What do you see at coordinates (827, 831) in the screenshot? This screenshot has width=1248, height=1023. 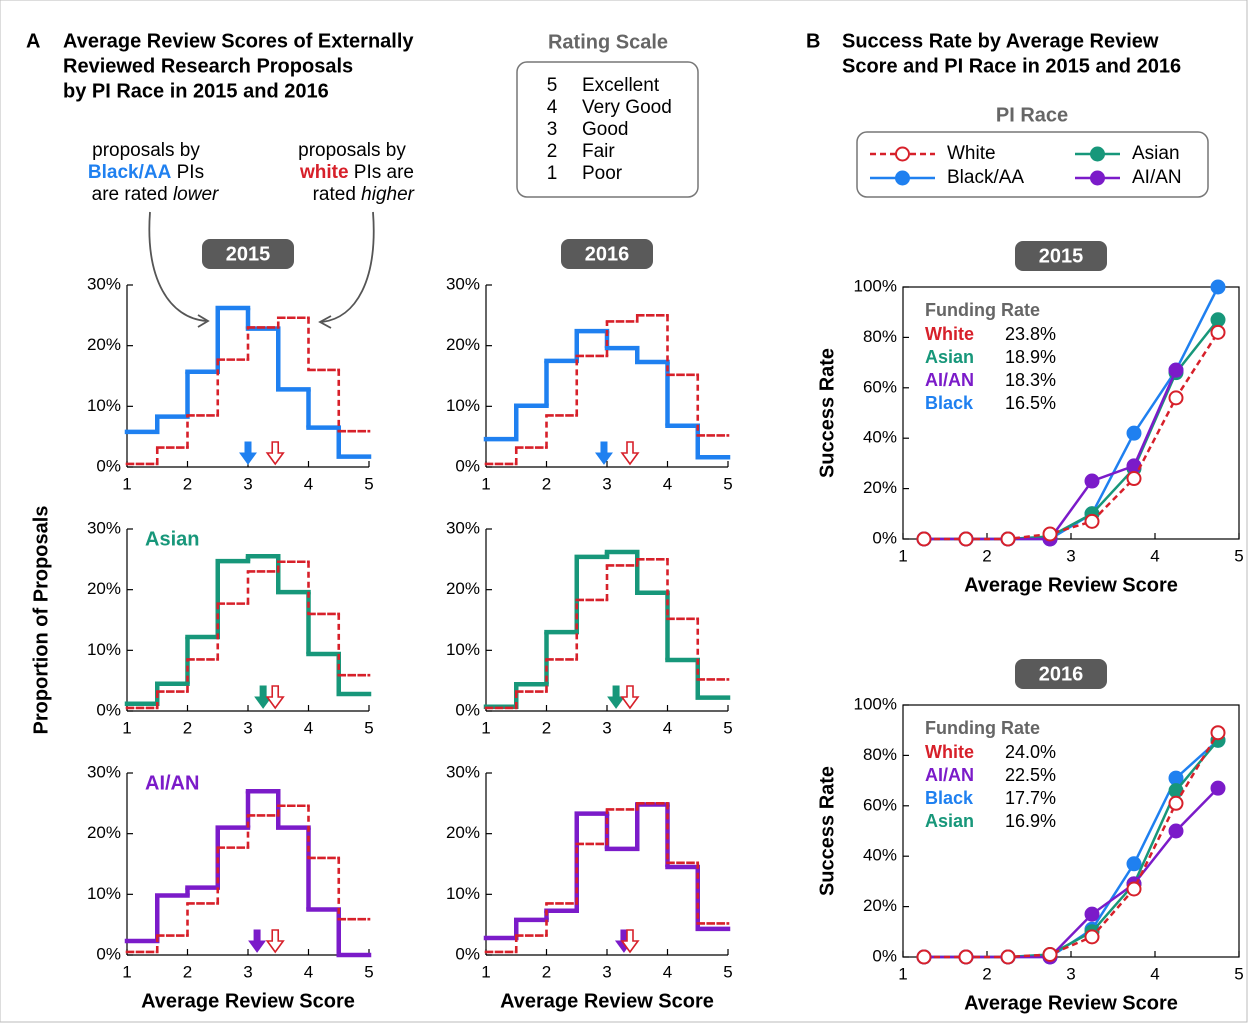 I see `y-axis-label: Success Rate` at bounding box center [827, 831].